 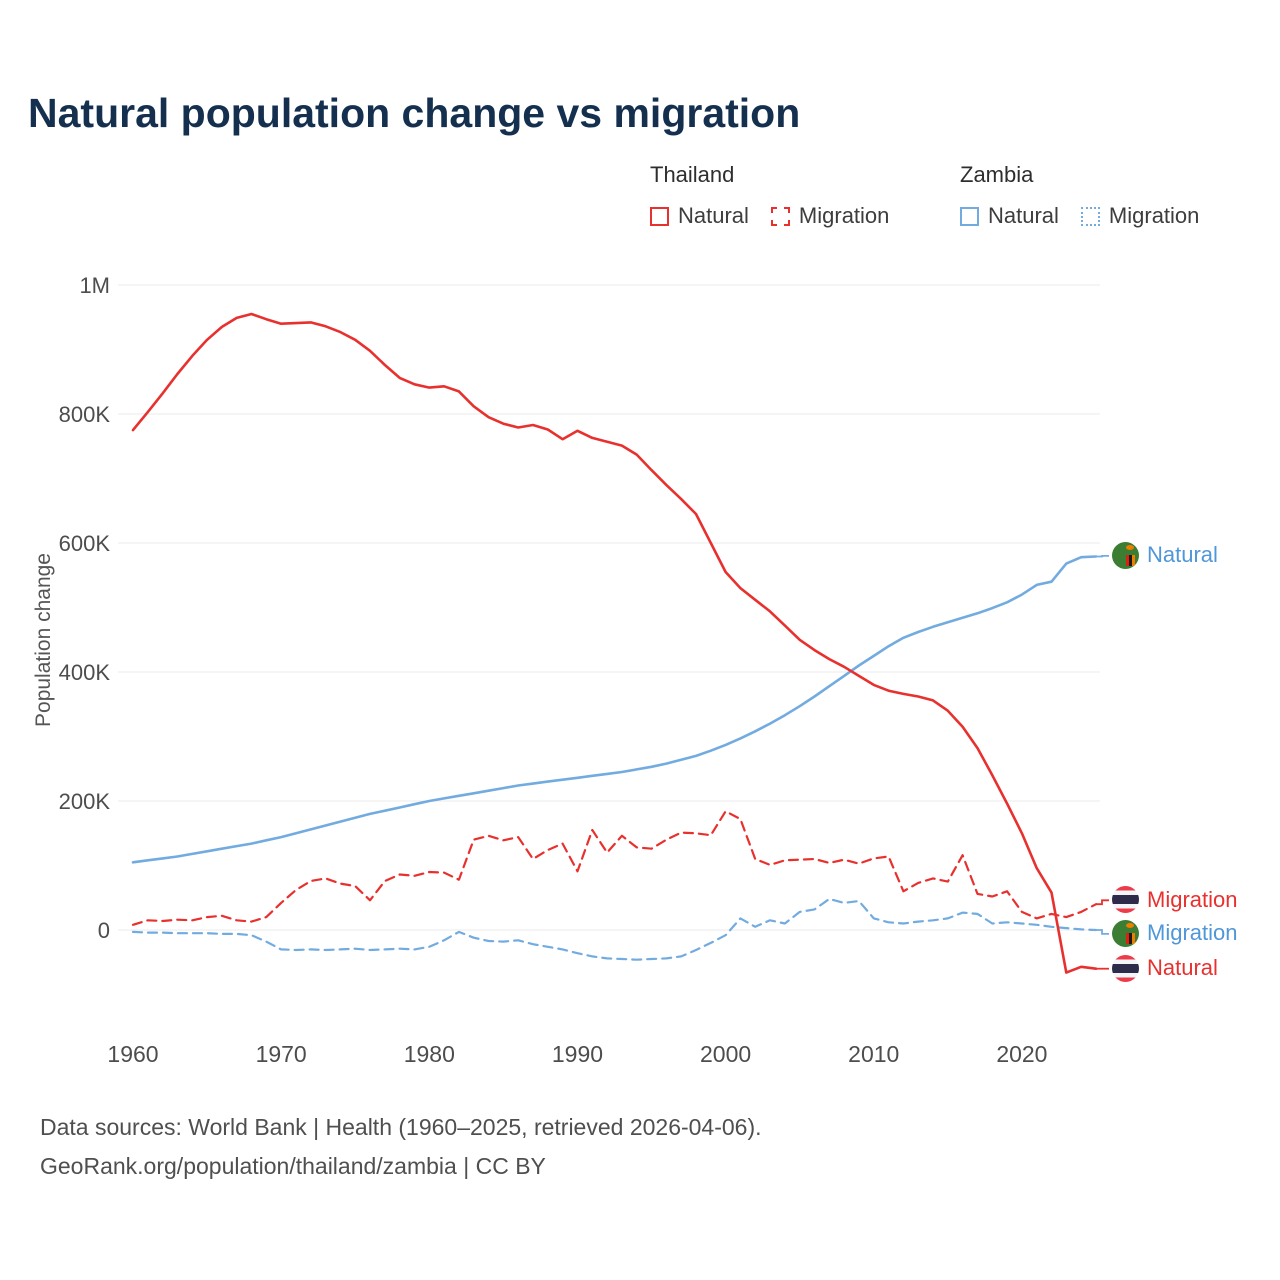 I want to click on y-tick-label: 200K, so click(x=85, y=801).